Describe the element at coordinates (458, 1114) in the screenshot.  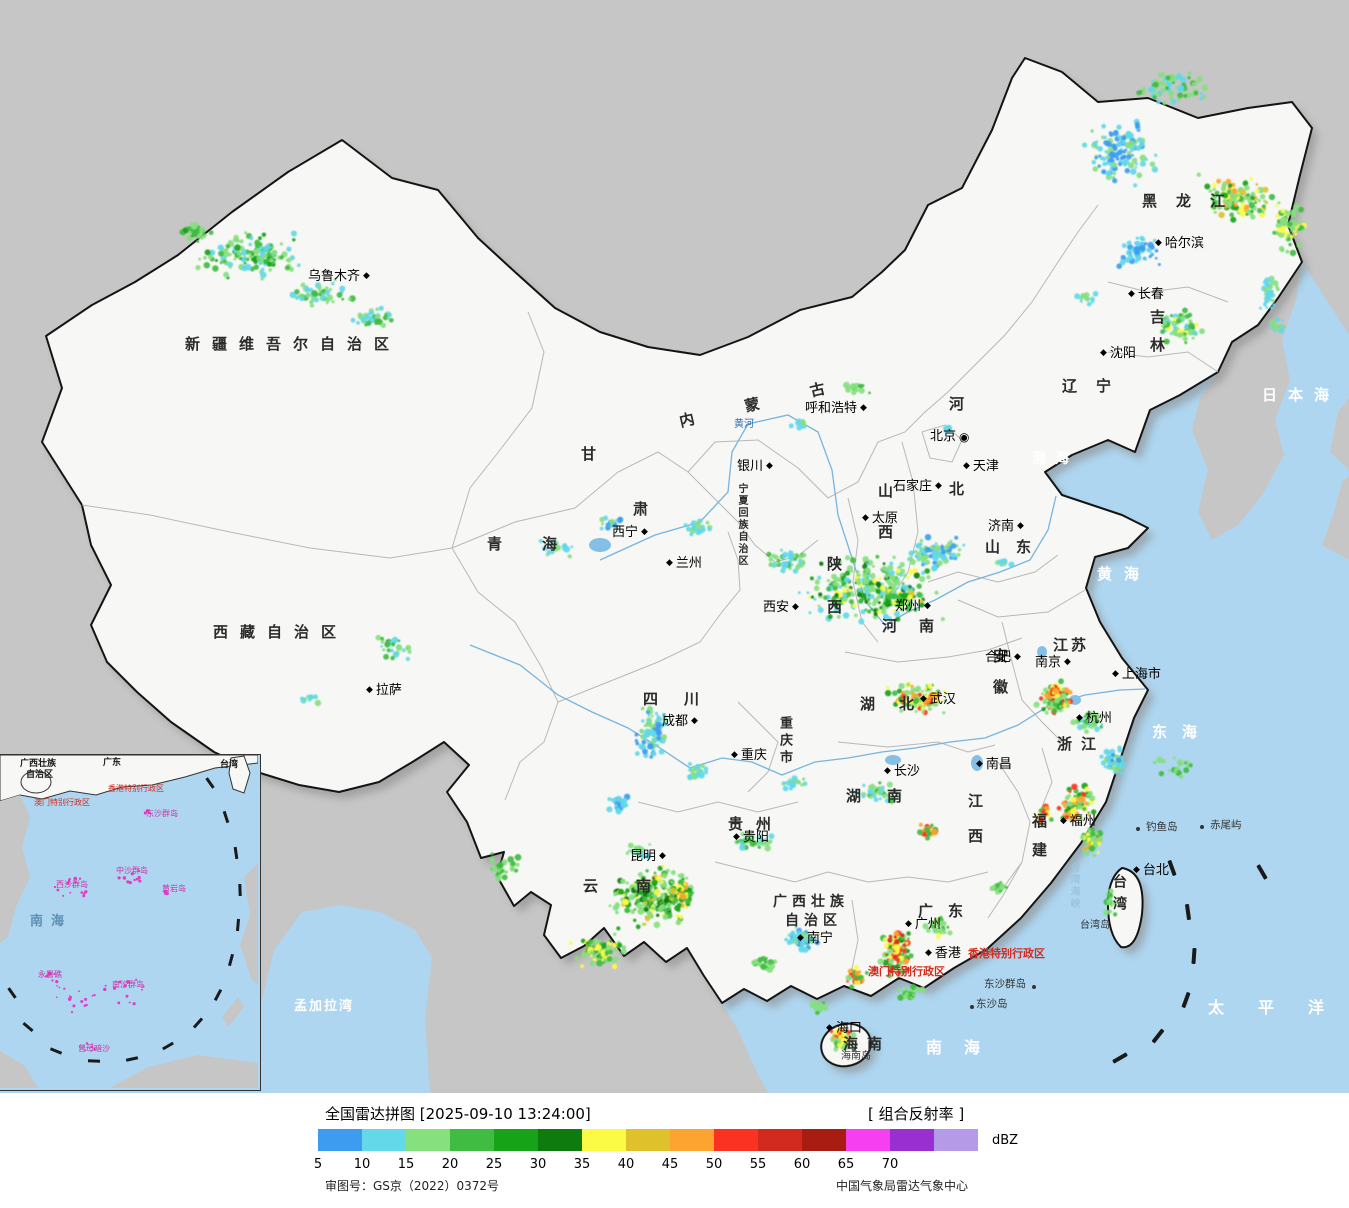
I see `map-title: 全国雷达拼图 [2025-09-10 13:24:00]` at that location.